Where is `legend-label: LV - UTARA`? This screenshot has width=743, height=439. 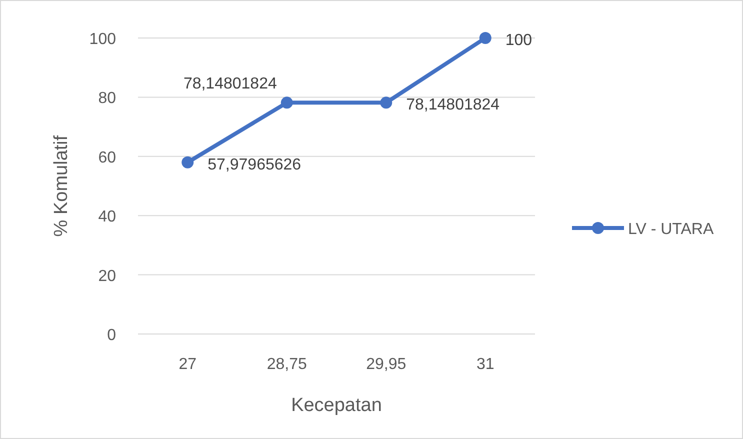 legend-label: LV - UTARA is located at coordinates (671, 229).